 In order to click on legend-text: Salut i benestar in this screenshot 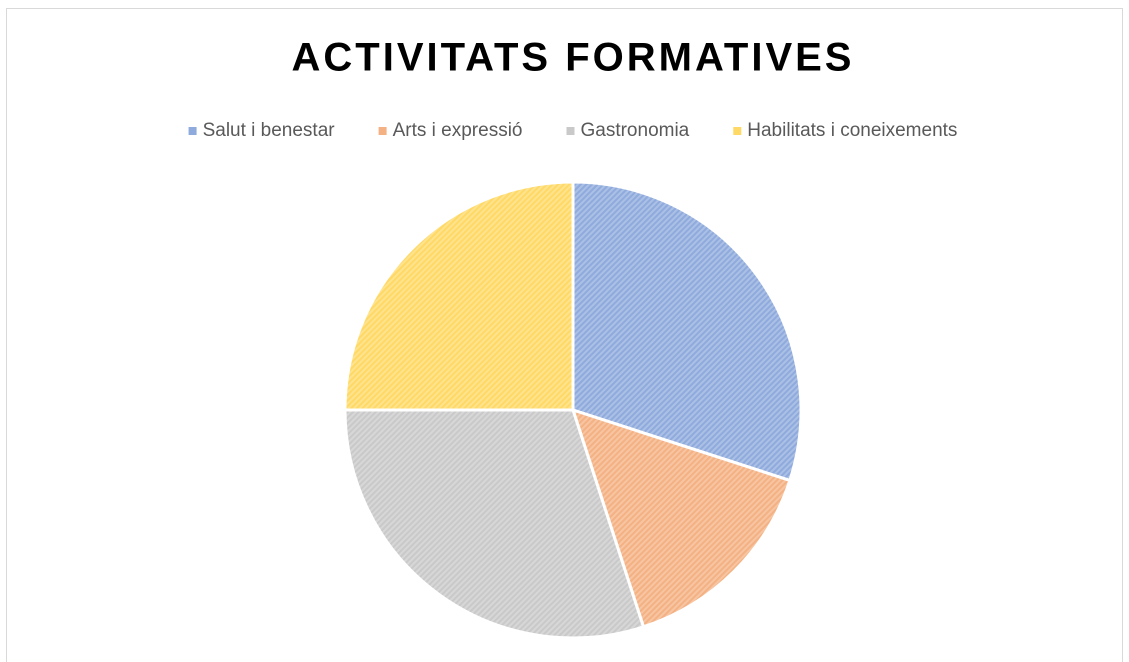, I will do `click(269, 130)`.